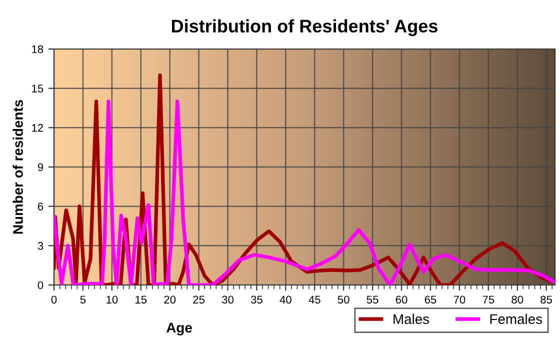 Image resolution: width=560 pixels, height=353 pixels. What do you see at coordinates (41, 285) in the screenshot?
I see `y-tick-label: 0` at bounding box center [41, 285].